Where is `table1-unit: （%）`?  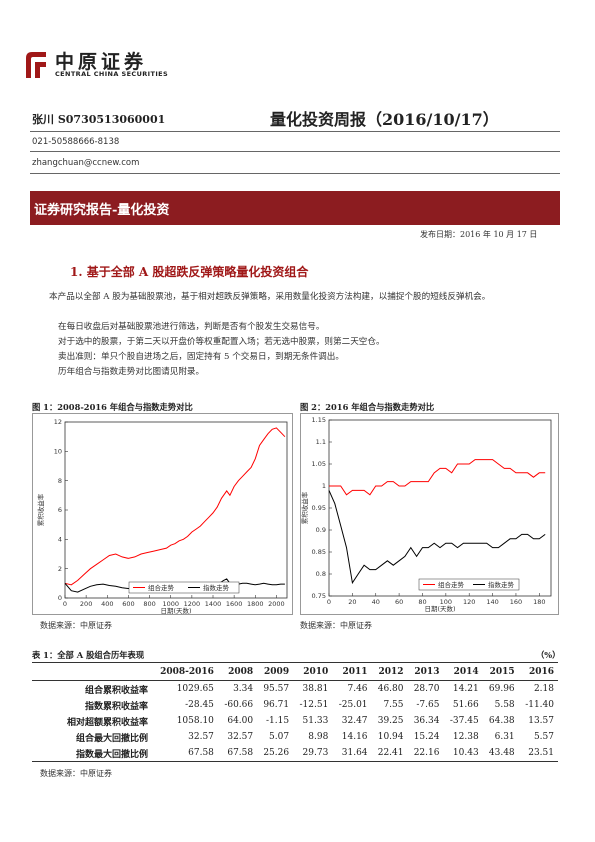 table1-unit: （%） is located at coordinates (548, 655).